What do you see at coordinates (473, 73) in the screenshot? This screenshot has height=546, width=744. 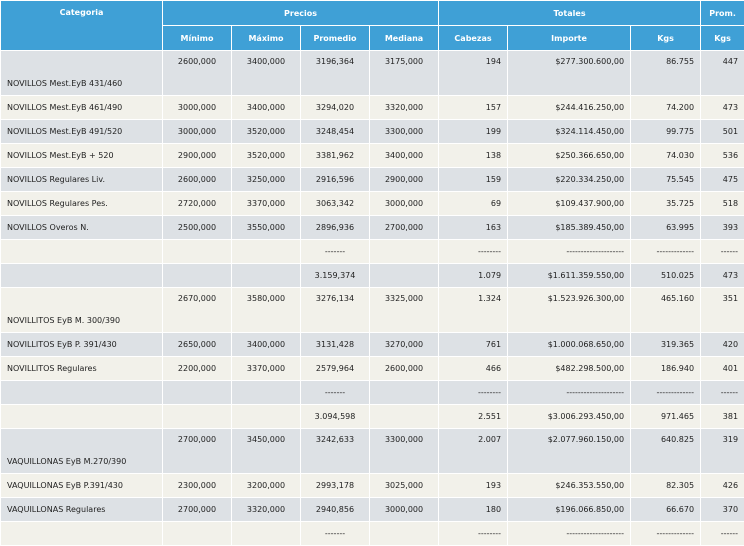 I see `cell-cabezas: 194` at bounding box center [473, 73].